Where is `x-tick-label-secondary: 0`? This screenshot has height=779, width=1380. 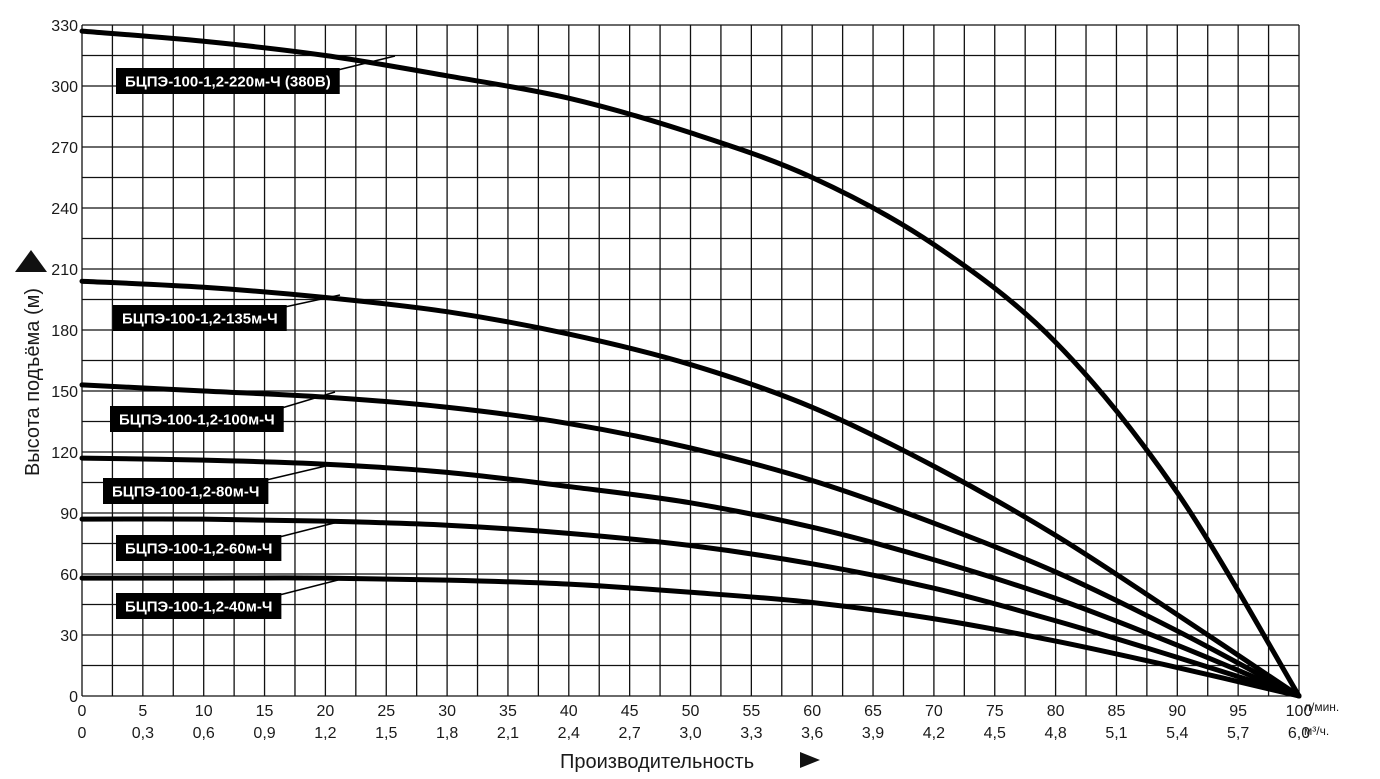
x-tick-label-secondary: 0 is located at coordinates (82, 733).